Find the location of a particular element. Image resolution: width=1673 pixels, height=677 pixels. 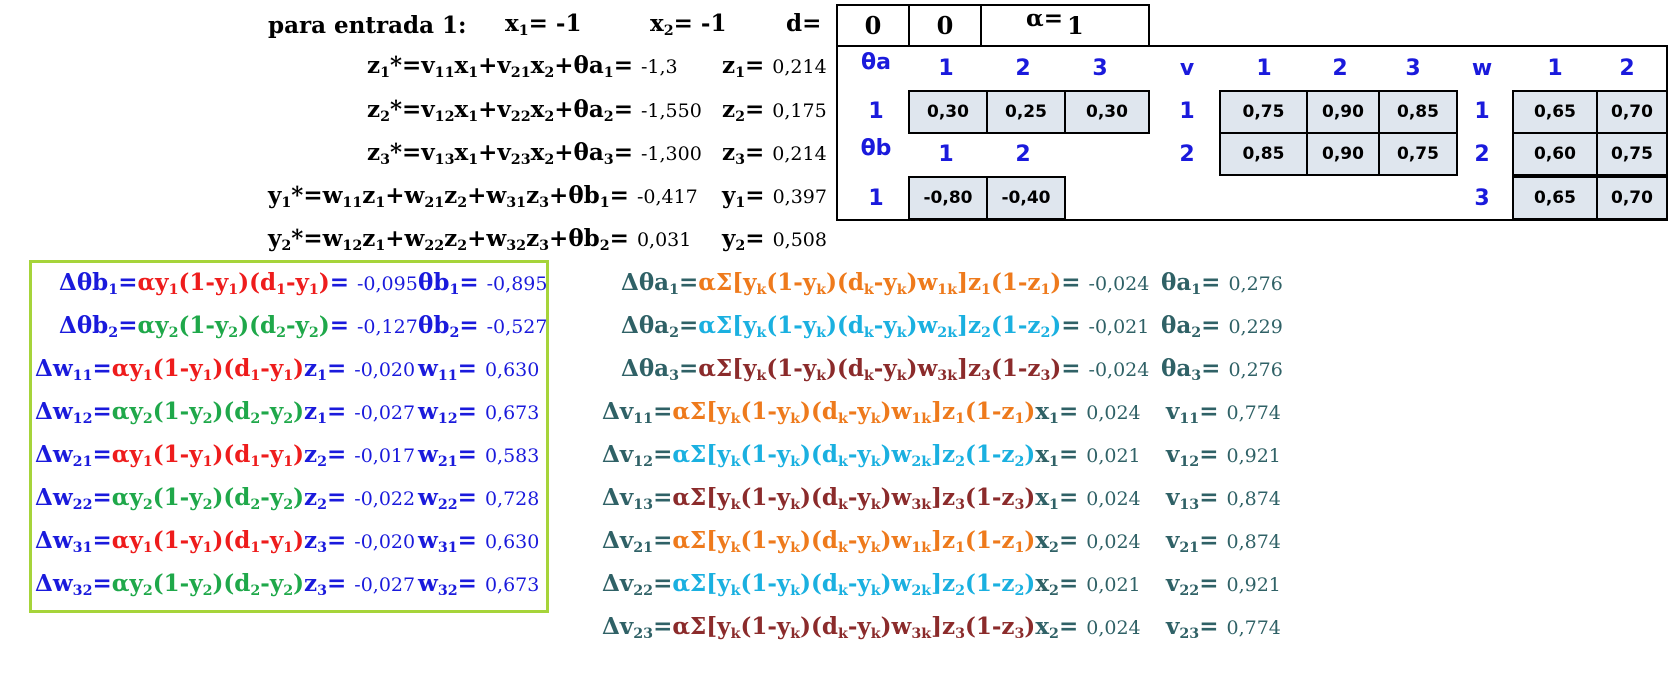

d-w21-value: -0,017 is located at coordinates (385, 456).